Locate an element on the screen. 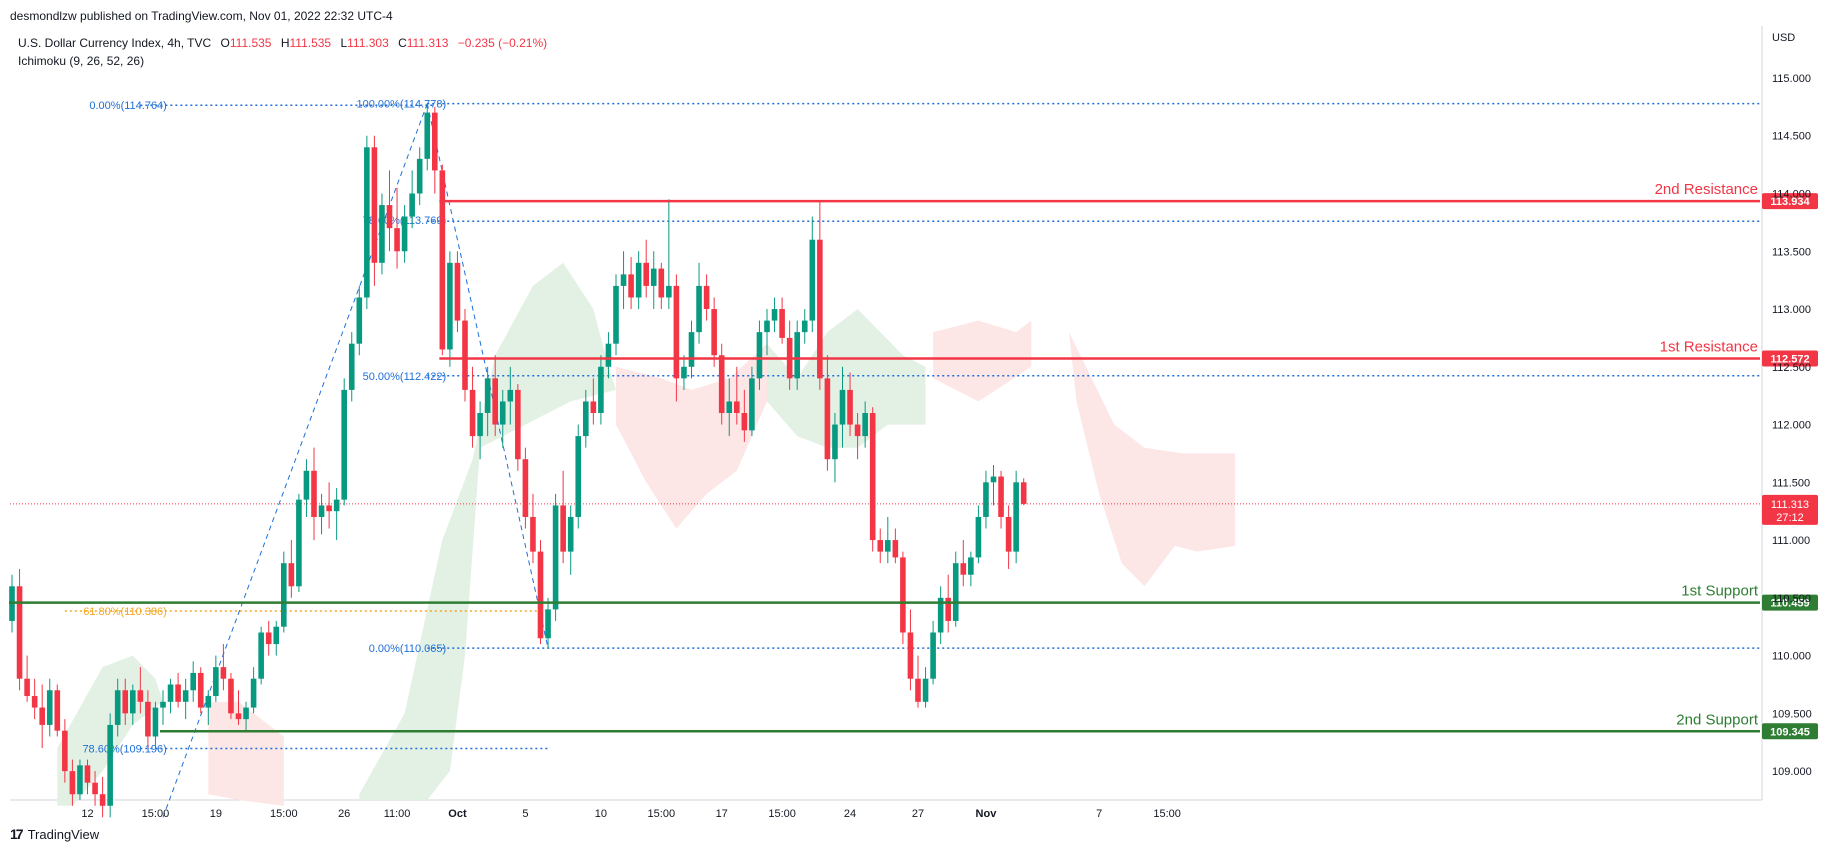 This screenshot has height=850, width=1834. time-axis-tick: 27 is located at coordinates (918, 814).